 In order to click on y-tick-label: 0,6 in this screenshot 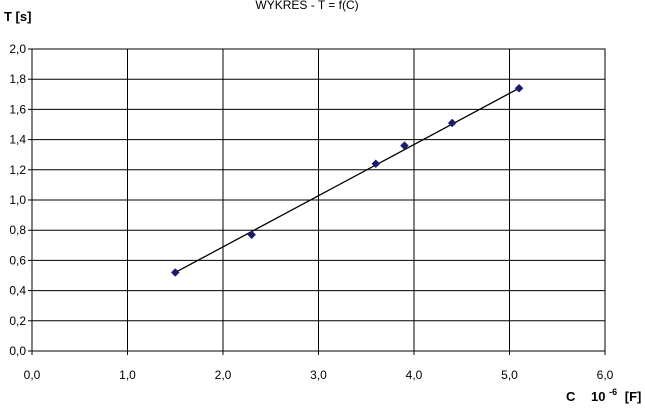, I will do `click(17, 260)`.